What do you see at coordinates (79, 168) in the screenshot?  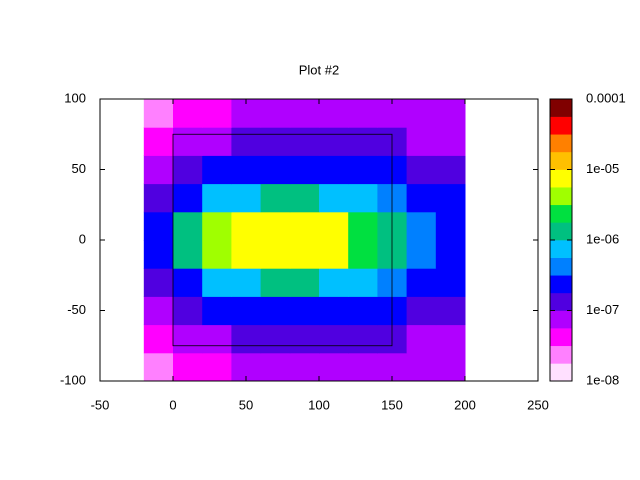 I see `y-tick-label: 50` at bounding box center [79, 168].